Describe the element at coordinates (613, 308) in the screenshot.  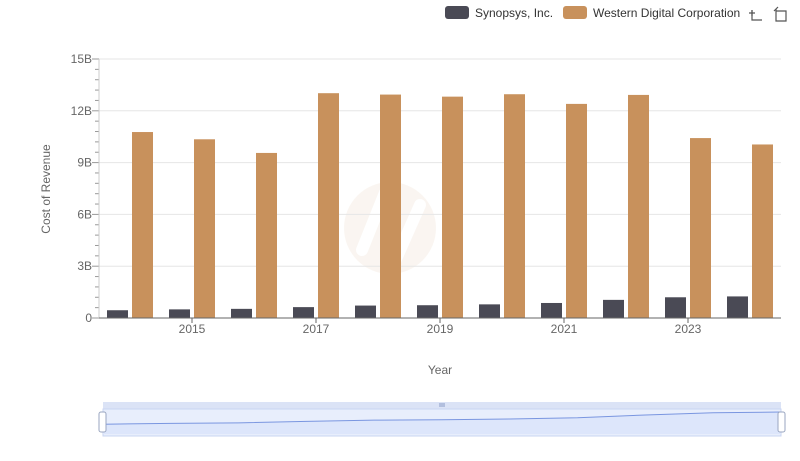
I see `bar-synopsys-2022` at that location.